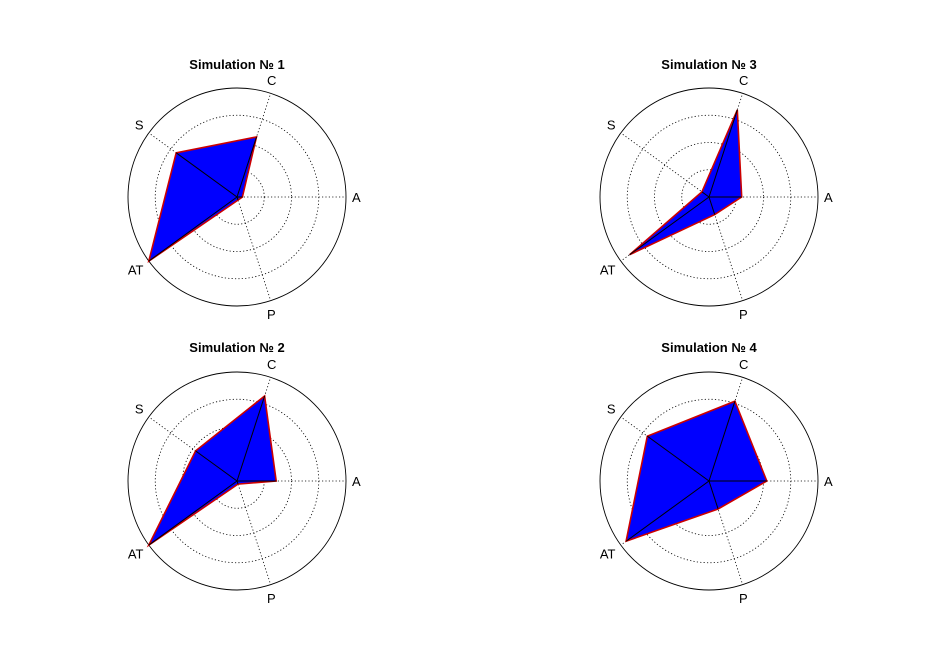  Describe the element at coordinates (236, 64) in the screenshot. I see `chart-title: Simulation № 1` at that location.